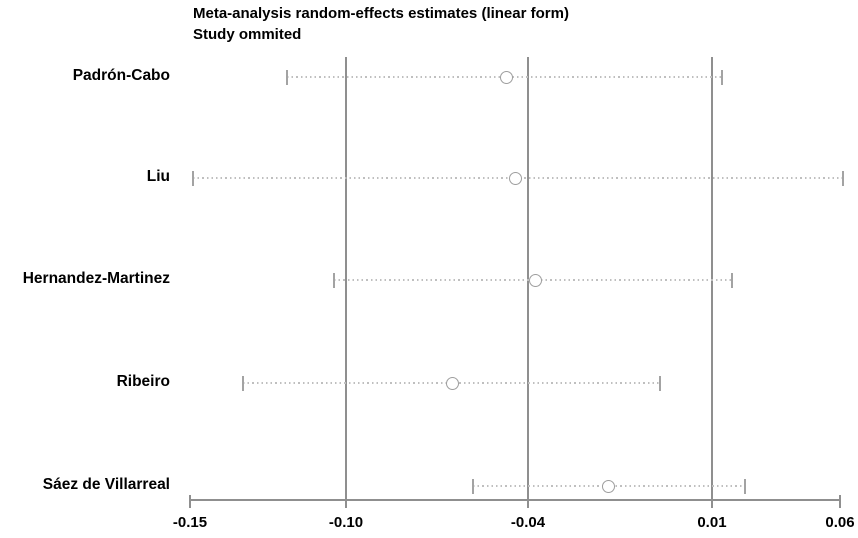  I want to click on x-axis-tick-label: -0.15, so click(190, 522).